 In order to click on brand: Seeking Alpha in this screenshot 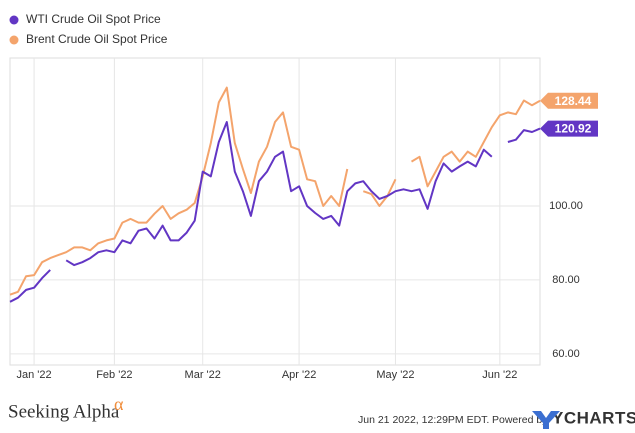, I will do `click(64, 411)`.